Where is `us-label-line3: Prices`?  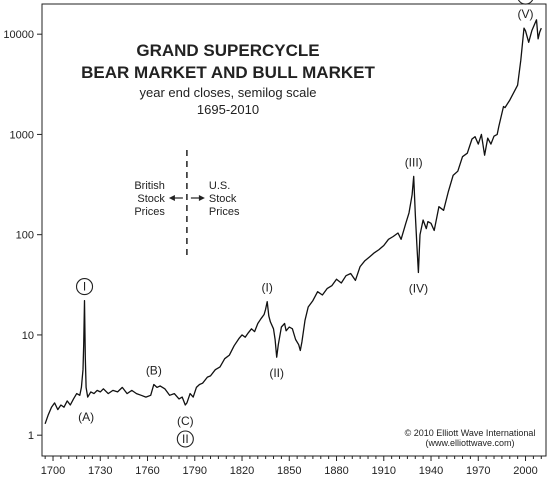 us-label-line3: Prices is located at coordinates (224, 212).